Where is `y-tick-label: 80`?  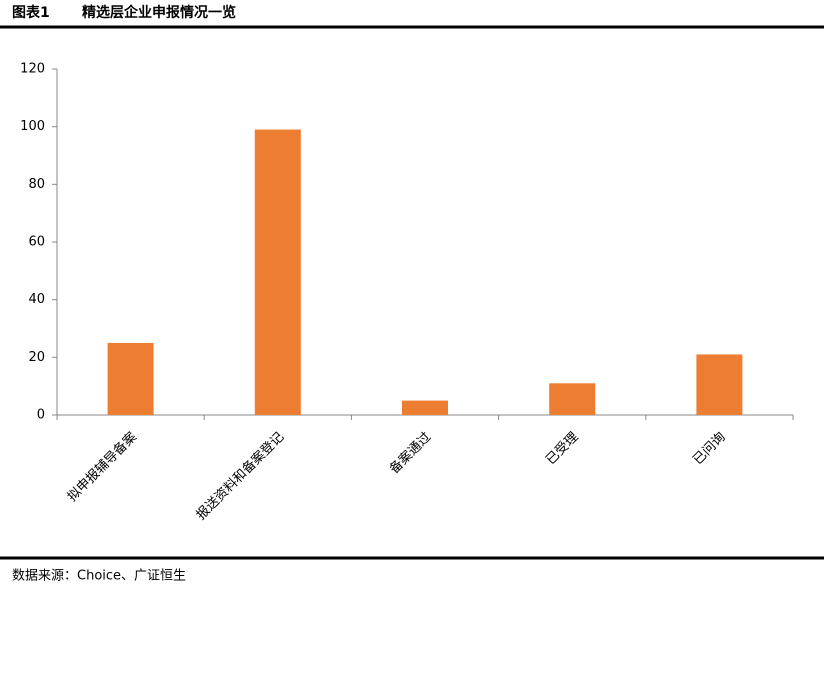 y-tick-label: 80 is located at coordinates (36, 184).